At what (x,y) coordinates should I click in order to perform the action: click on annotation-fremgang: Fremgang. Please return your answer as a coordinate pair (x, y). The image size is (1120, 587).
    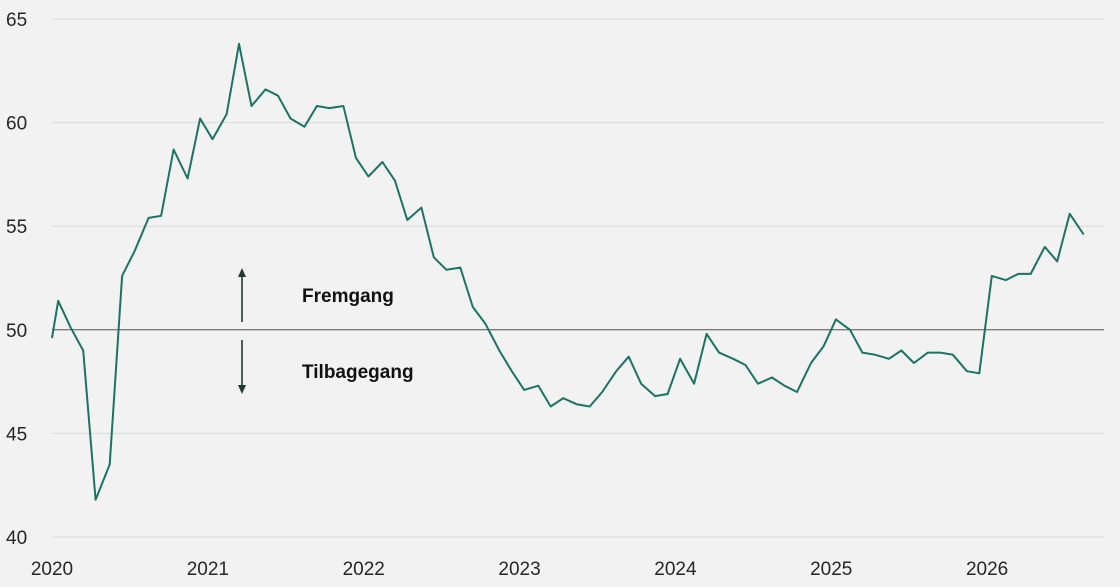
    Looking at the image, I should click on (348, 296).